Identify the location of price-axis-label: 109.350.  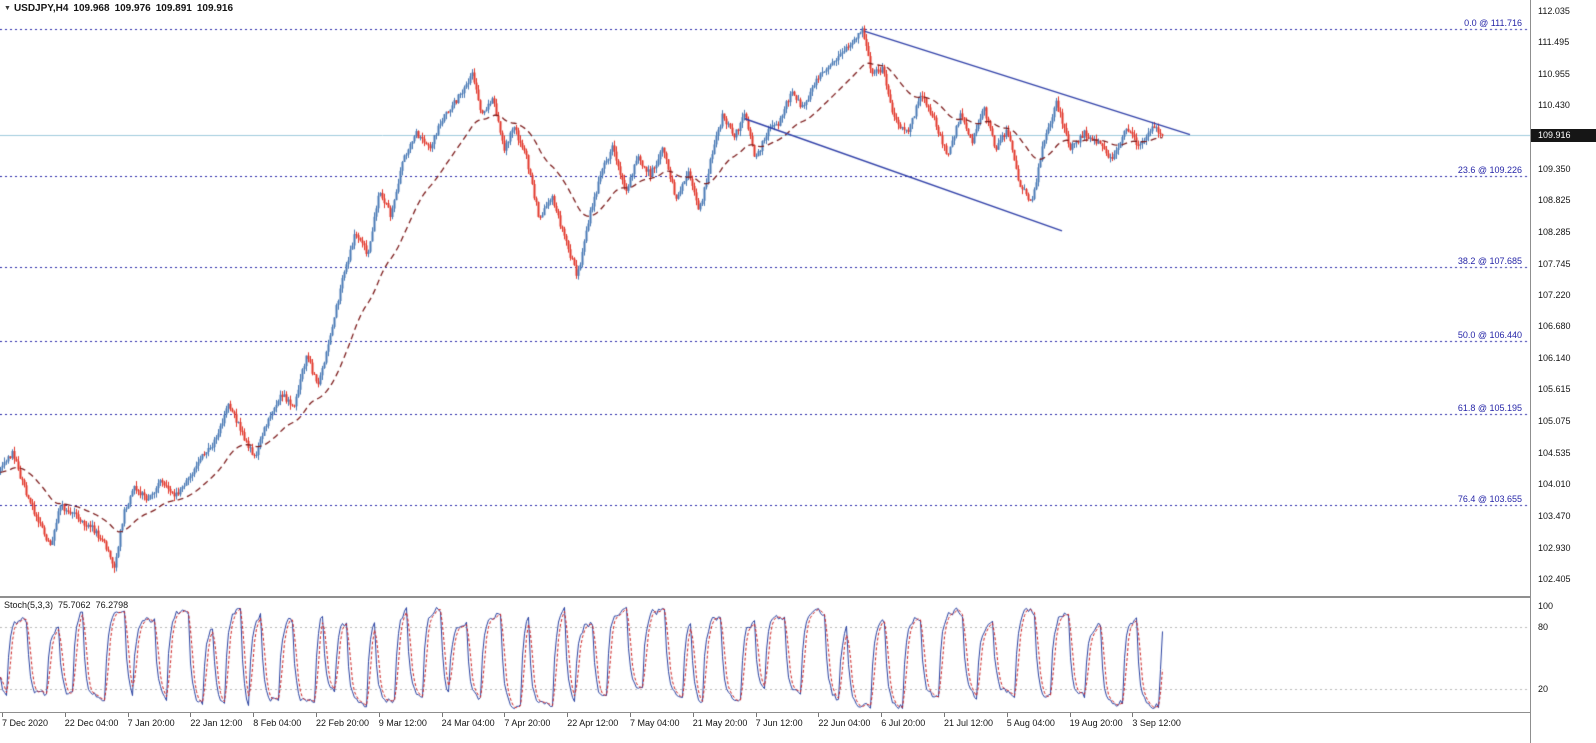
(1554, 168).